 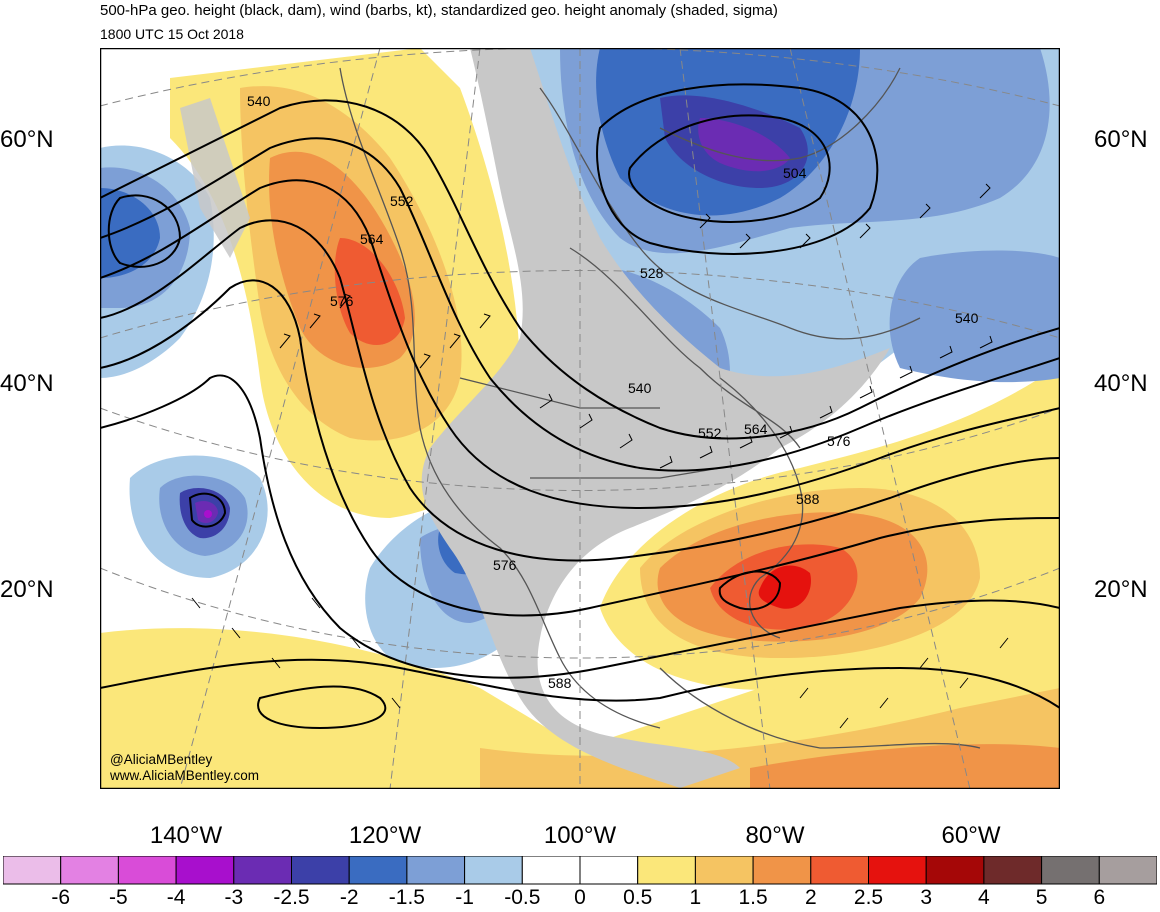 I want to click on lon-label-120w: 120°W, so click(x=385, y=835).